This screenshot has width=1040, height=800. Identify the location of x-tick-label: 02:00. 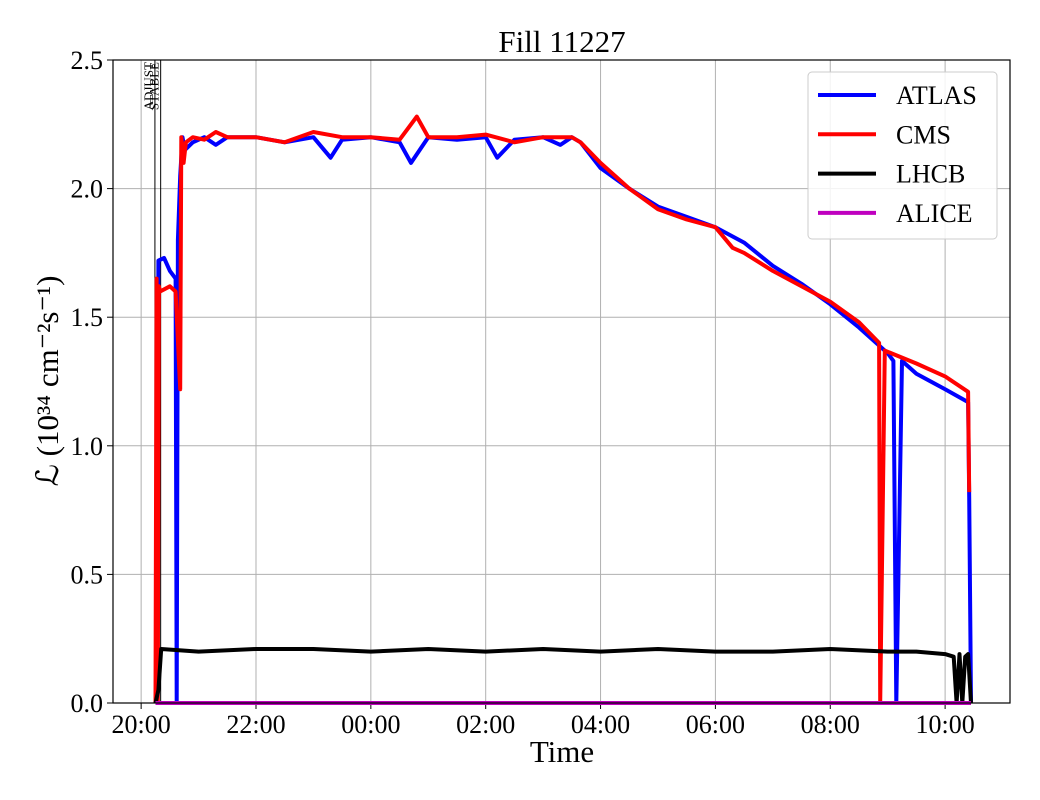
(485, 724).